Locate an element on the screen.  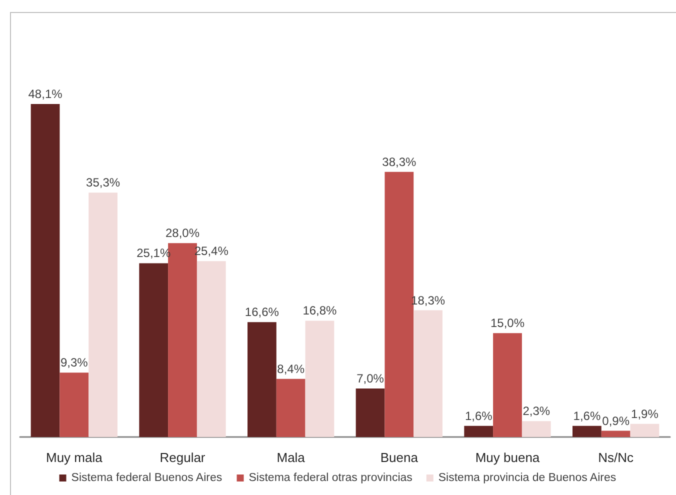
legend-label: Sistema provincia de Buenos Aires is located at coordinates (527, 478).